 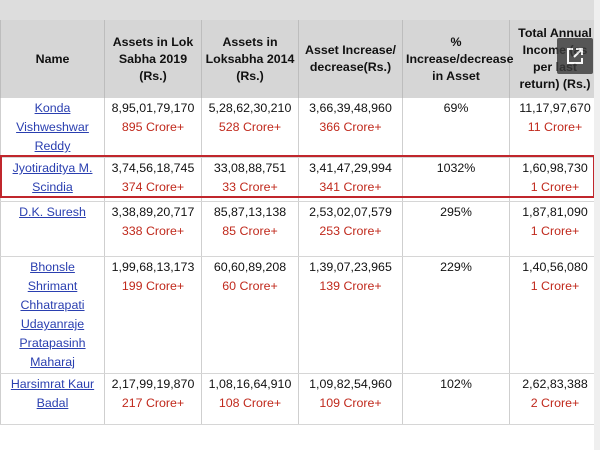 I want to click on assets-2014-cell: 85,87,13,138 85 Crore+, so click(x=250, y=229).